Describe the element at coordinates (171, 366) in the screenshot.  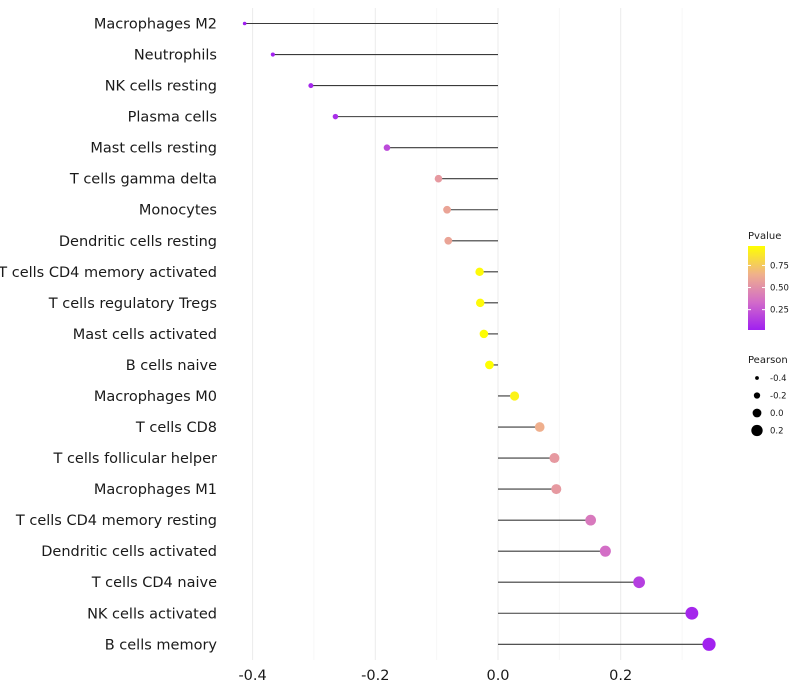
I see `category-label: B cells naive` at that location.